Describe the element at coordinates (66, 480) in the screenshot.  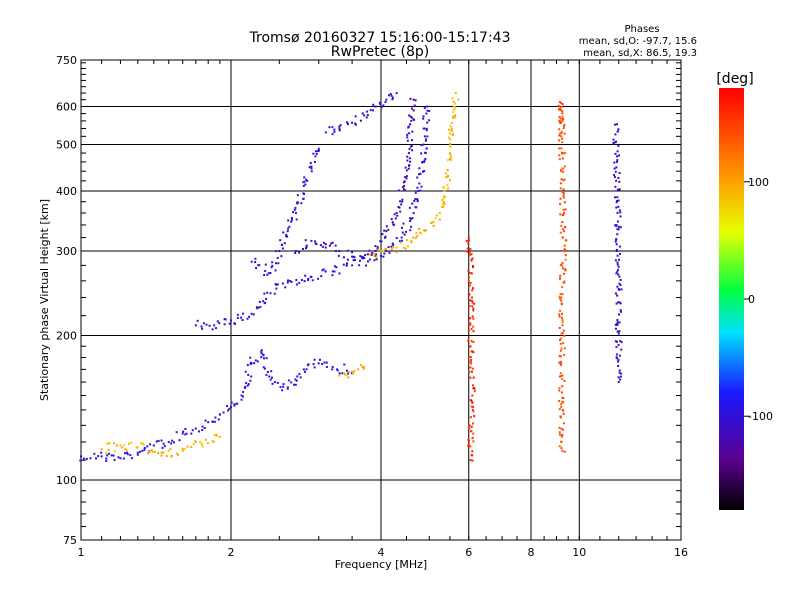
I see `y-tick-label: 100` at that location.